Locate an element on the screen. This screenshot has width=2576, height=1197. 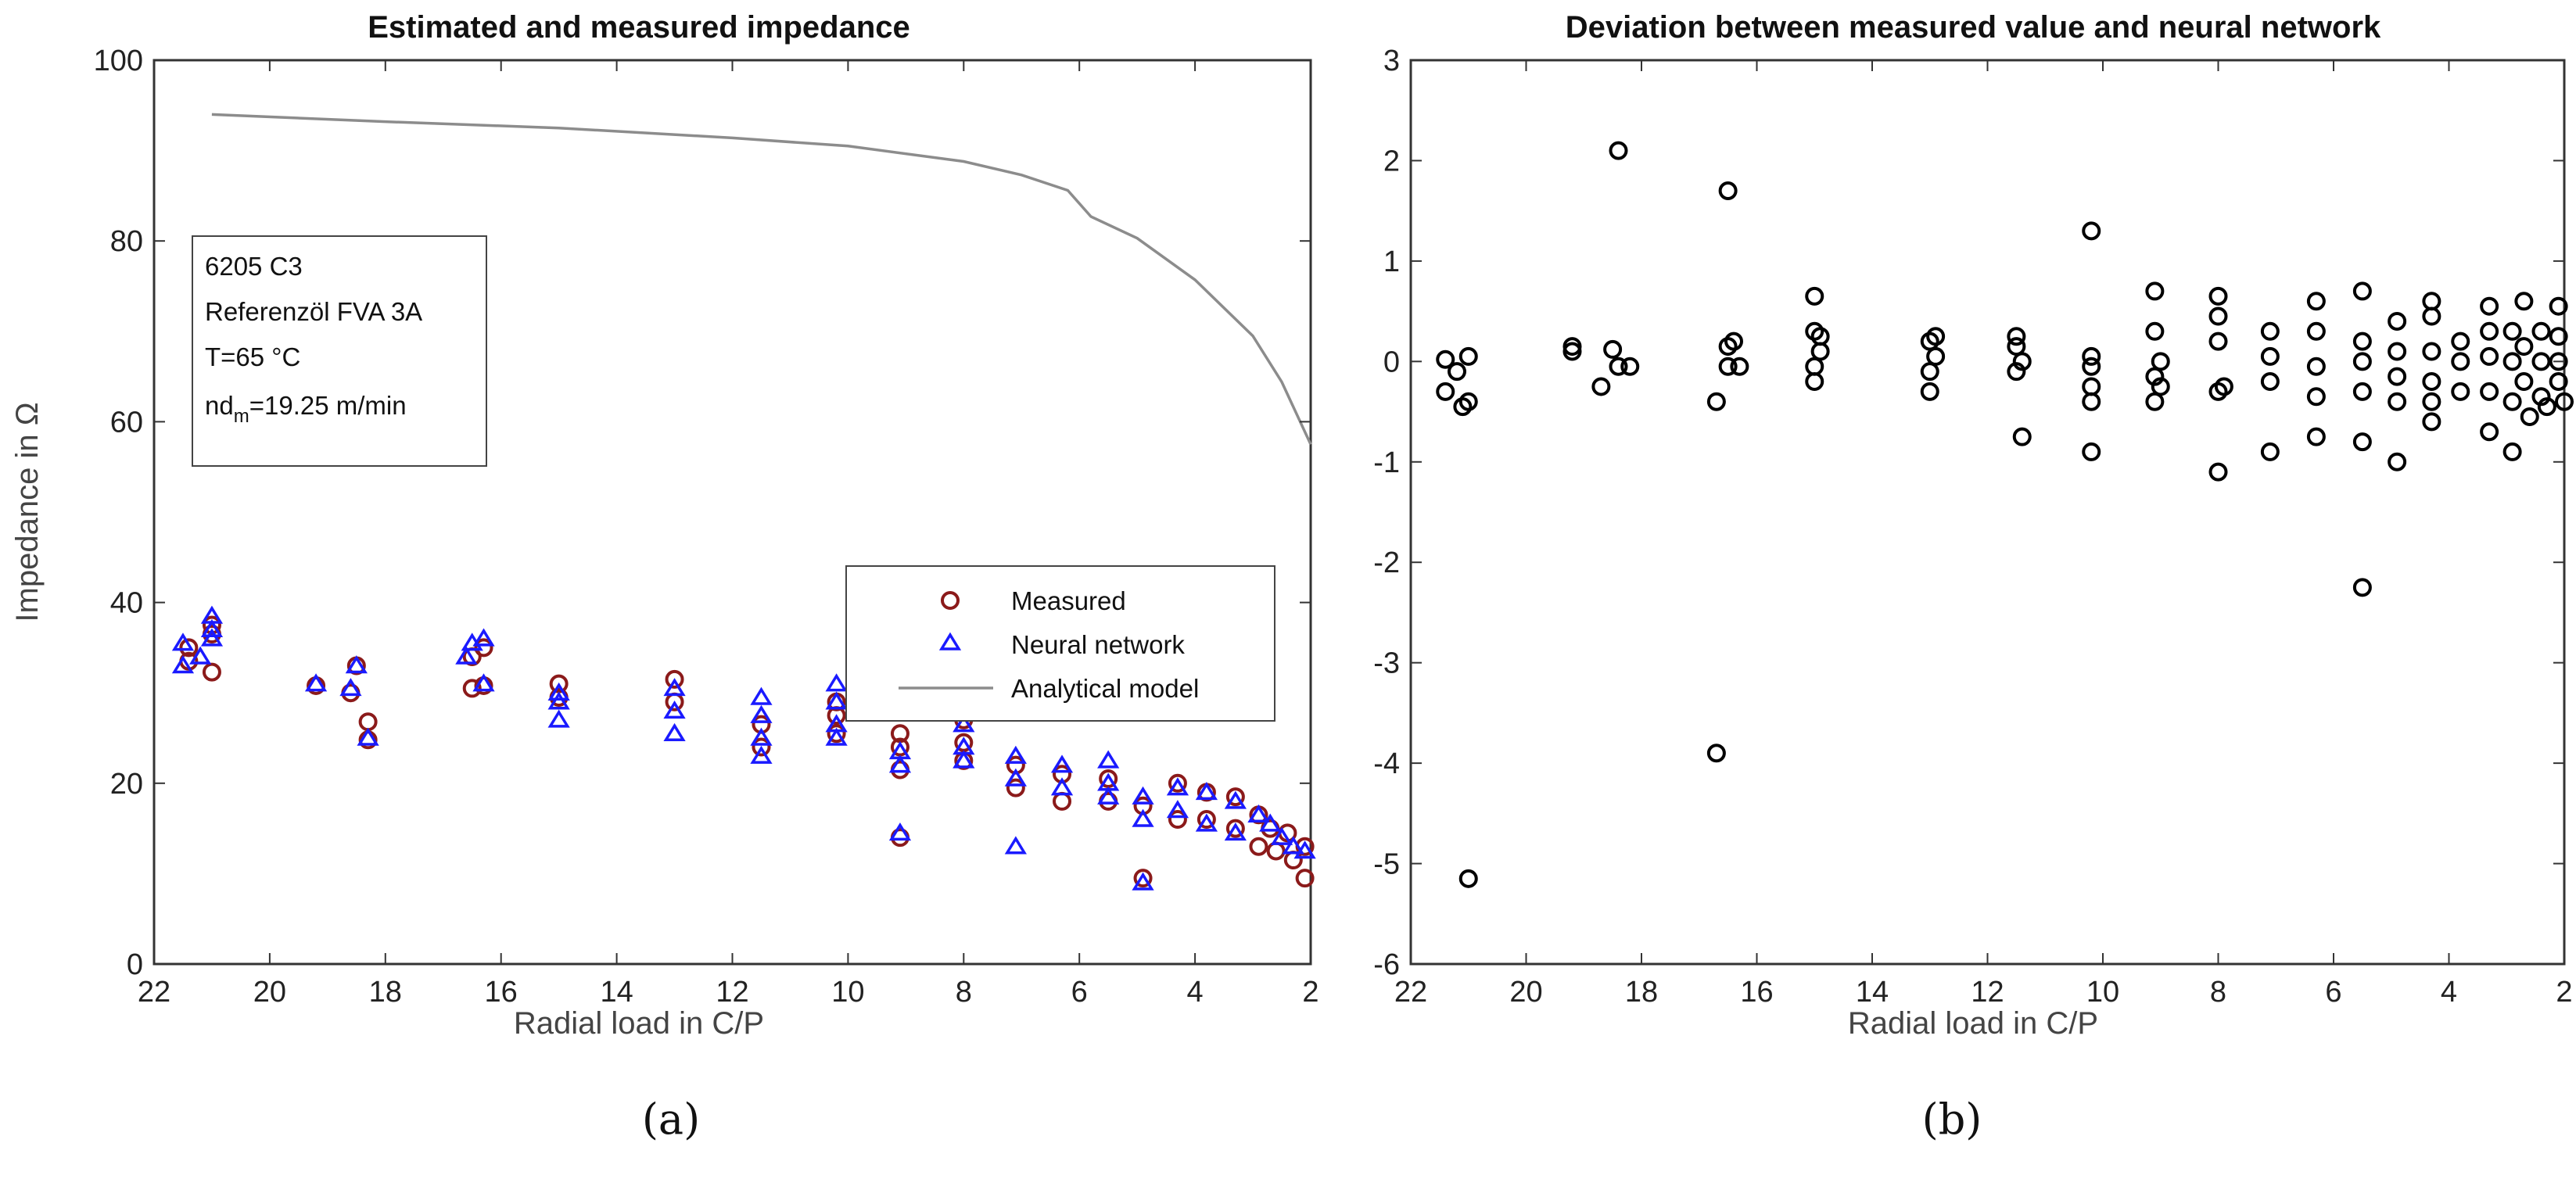
x-tick-label: 2 is located at coordinates (1310, 992).